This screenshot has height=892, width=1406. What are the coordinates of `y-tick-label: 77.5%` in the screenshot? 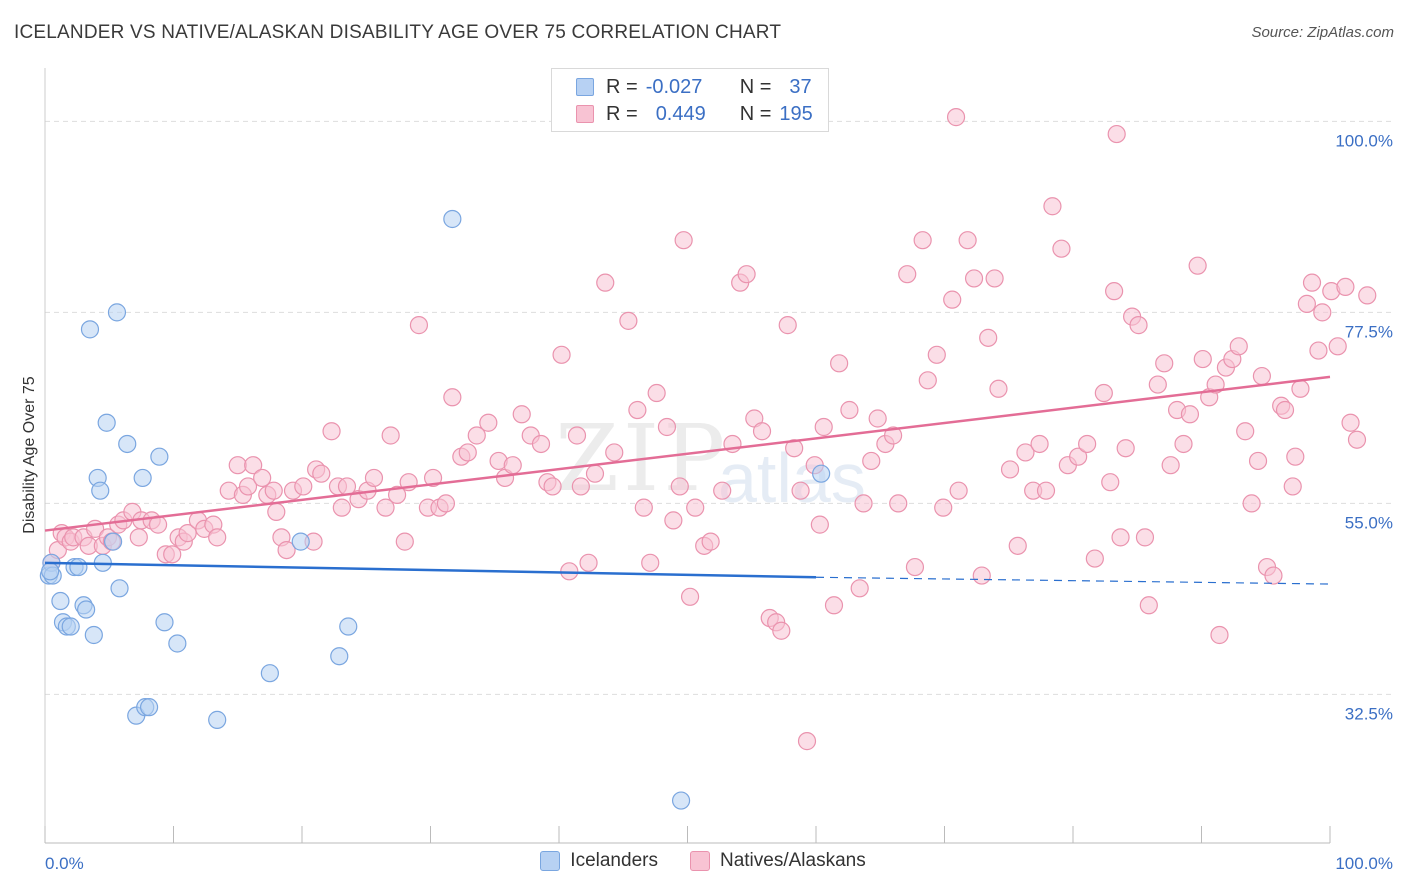 It's located at (1369, 331).